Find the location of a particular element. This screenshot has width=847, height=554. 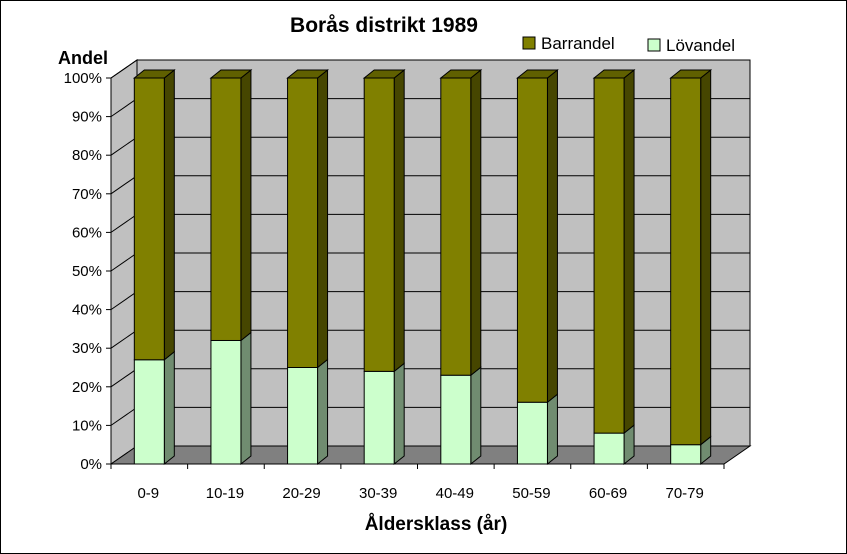

x-tick-label: 0-9 is located at coordinates (148, 493).